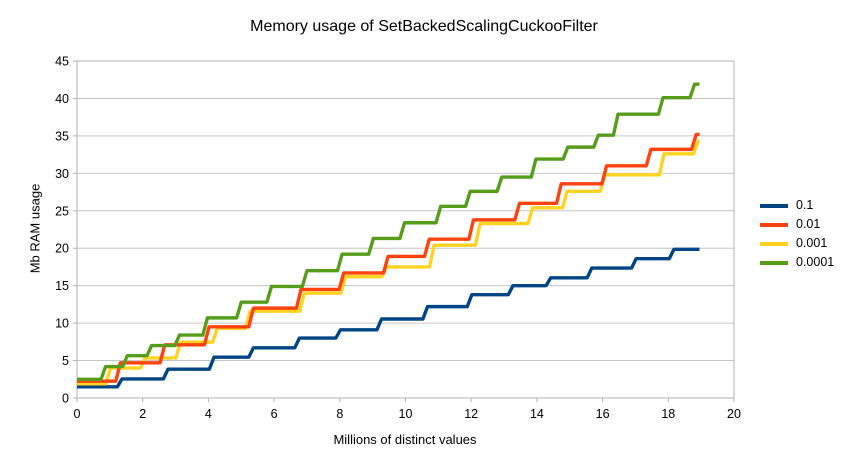 The width and height of the screenshot is (848, 468). Describe the element at coordinates (208, 414) in the screenshot. I see `x-tick-label: 4` at that location.